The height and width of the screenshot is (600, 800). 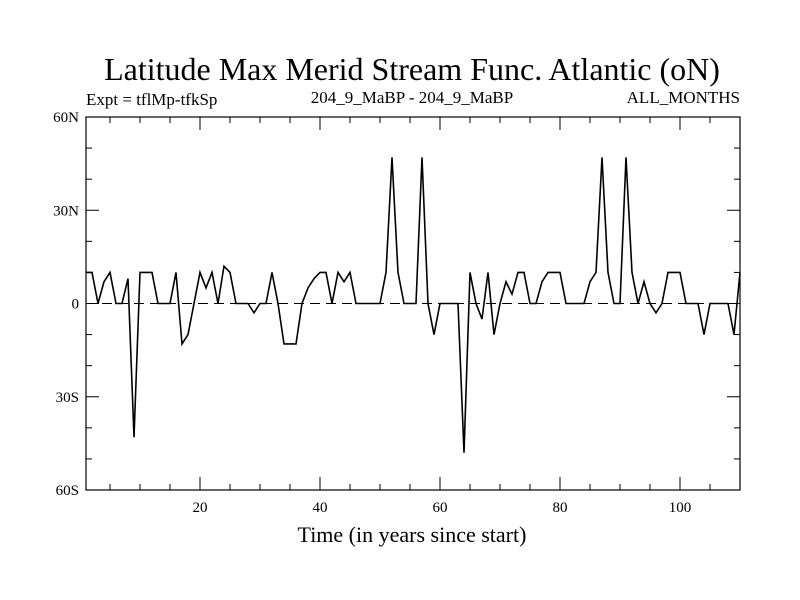 What do you see at coordinates (440, 508) in the screenshot?
I see `x-tick-label: 60` at bounding box center [440, 508].